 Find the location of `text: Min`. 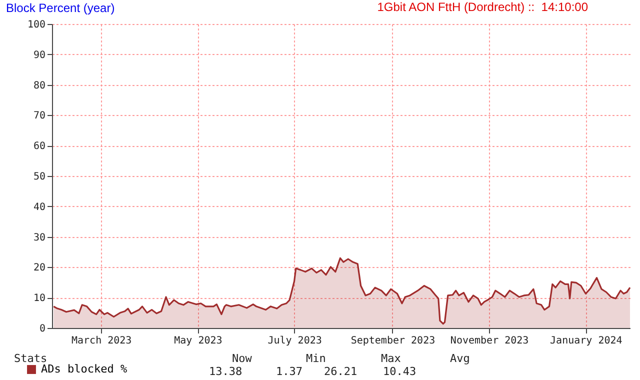

text: Min is located at coordinates (316, 358).